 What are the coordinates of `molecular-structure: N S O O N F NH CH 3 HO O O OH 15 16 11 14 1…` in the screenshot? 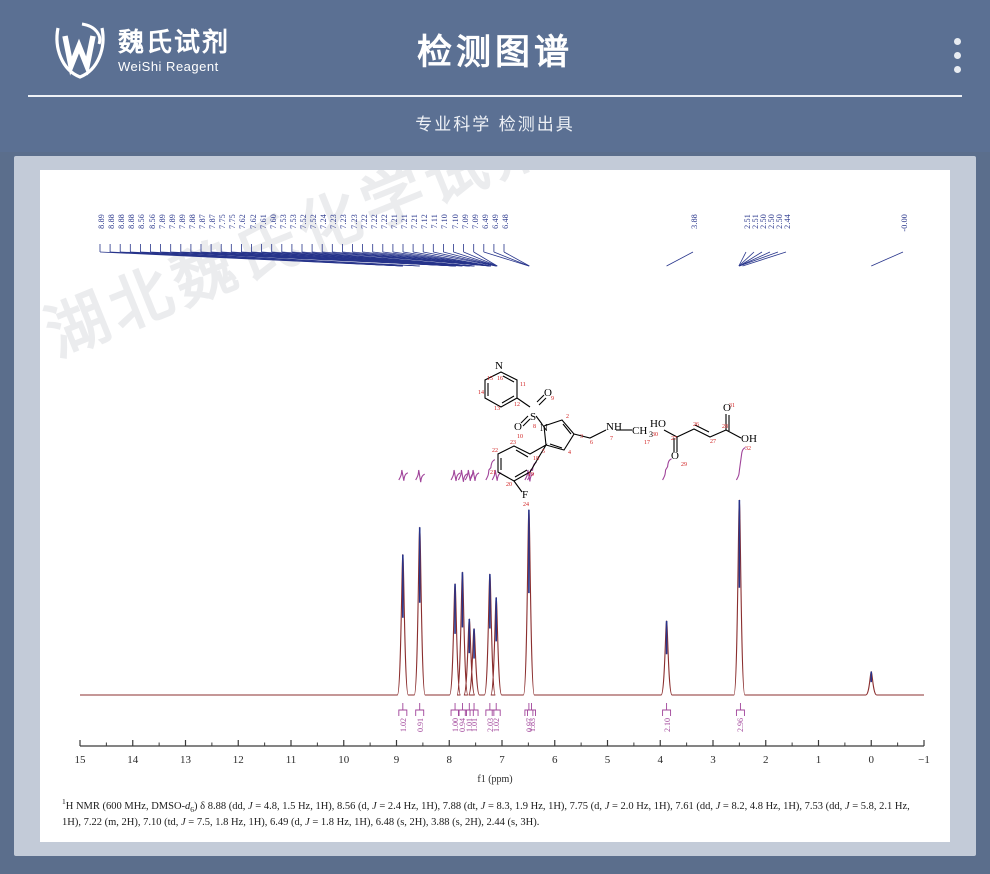 It's located at (618, 443).